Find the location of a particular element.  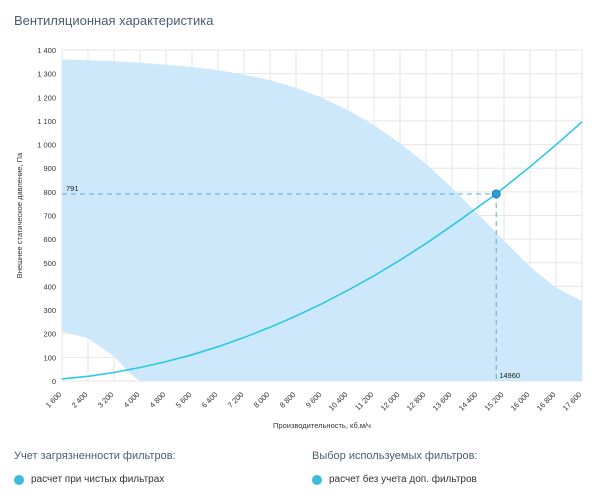

x-tick-label: 17 600 is located at coordinates (572, 401).